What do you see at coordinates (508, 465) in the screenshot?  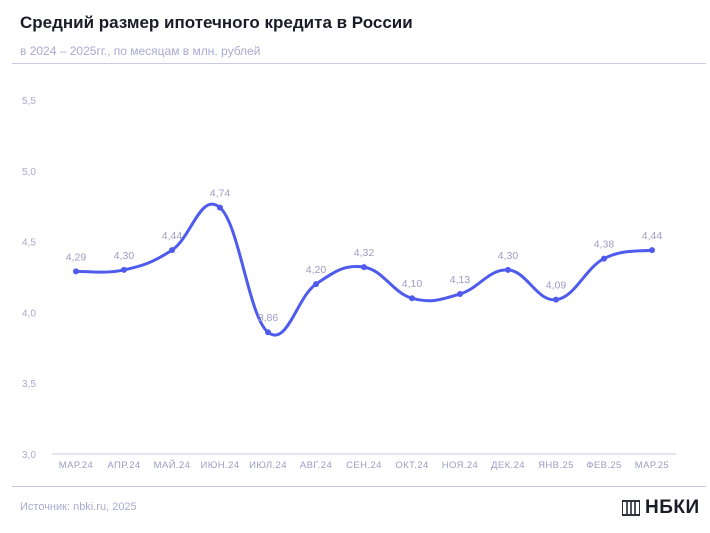 I see `x-tick-label: ДЕК.24` at bounding box center [508, 465].